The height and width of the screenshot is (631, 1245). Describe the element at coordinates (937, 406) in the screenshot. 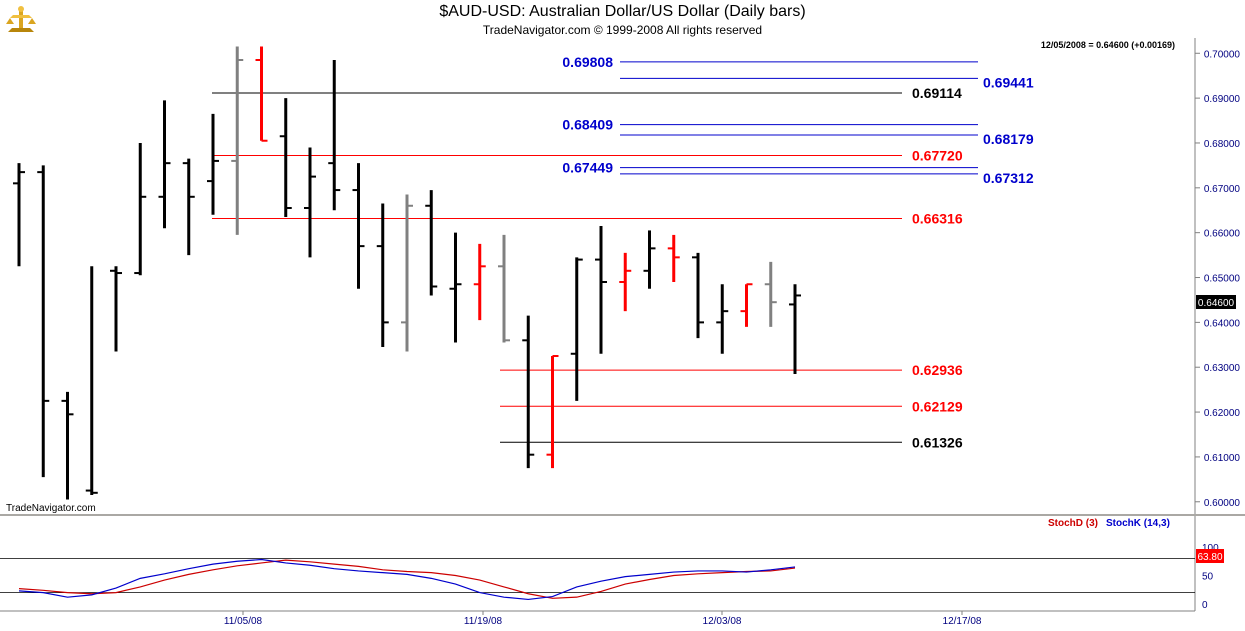

I see `level-label: 0.62129` at that location.